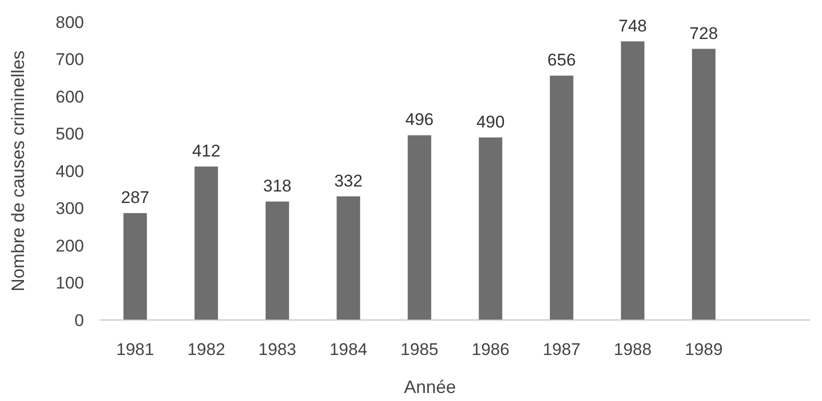 Image resolution: width=822 pixels, height=401 pixels. Describe the element at coordinates (70, 246) in the screenshot. I see `y-tick-label: 200` at that location.